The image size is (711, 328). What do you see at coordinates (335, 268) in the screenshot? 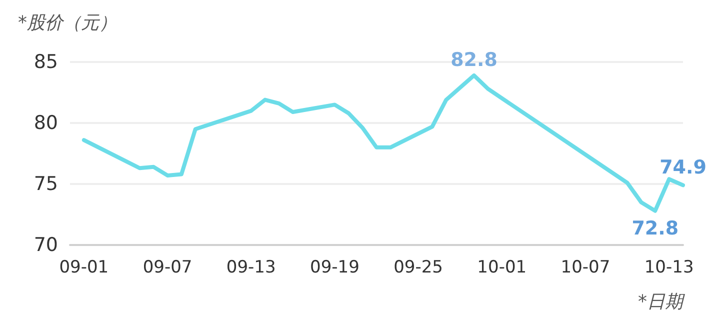
I see `x-tick-label: 09-19` at bounding box center [335, 268].